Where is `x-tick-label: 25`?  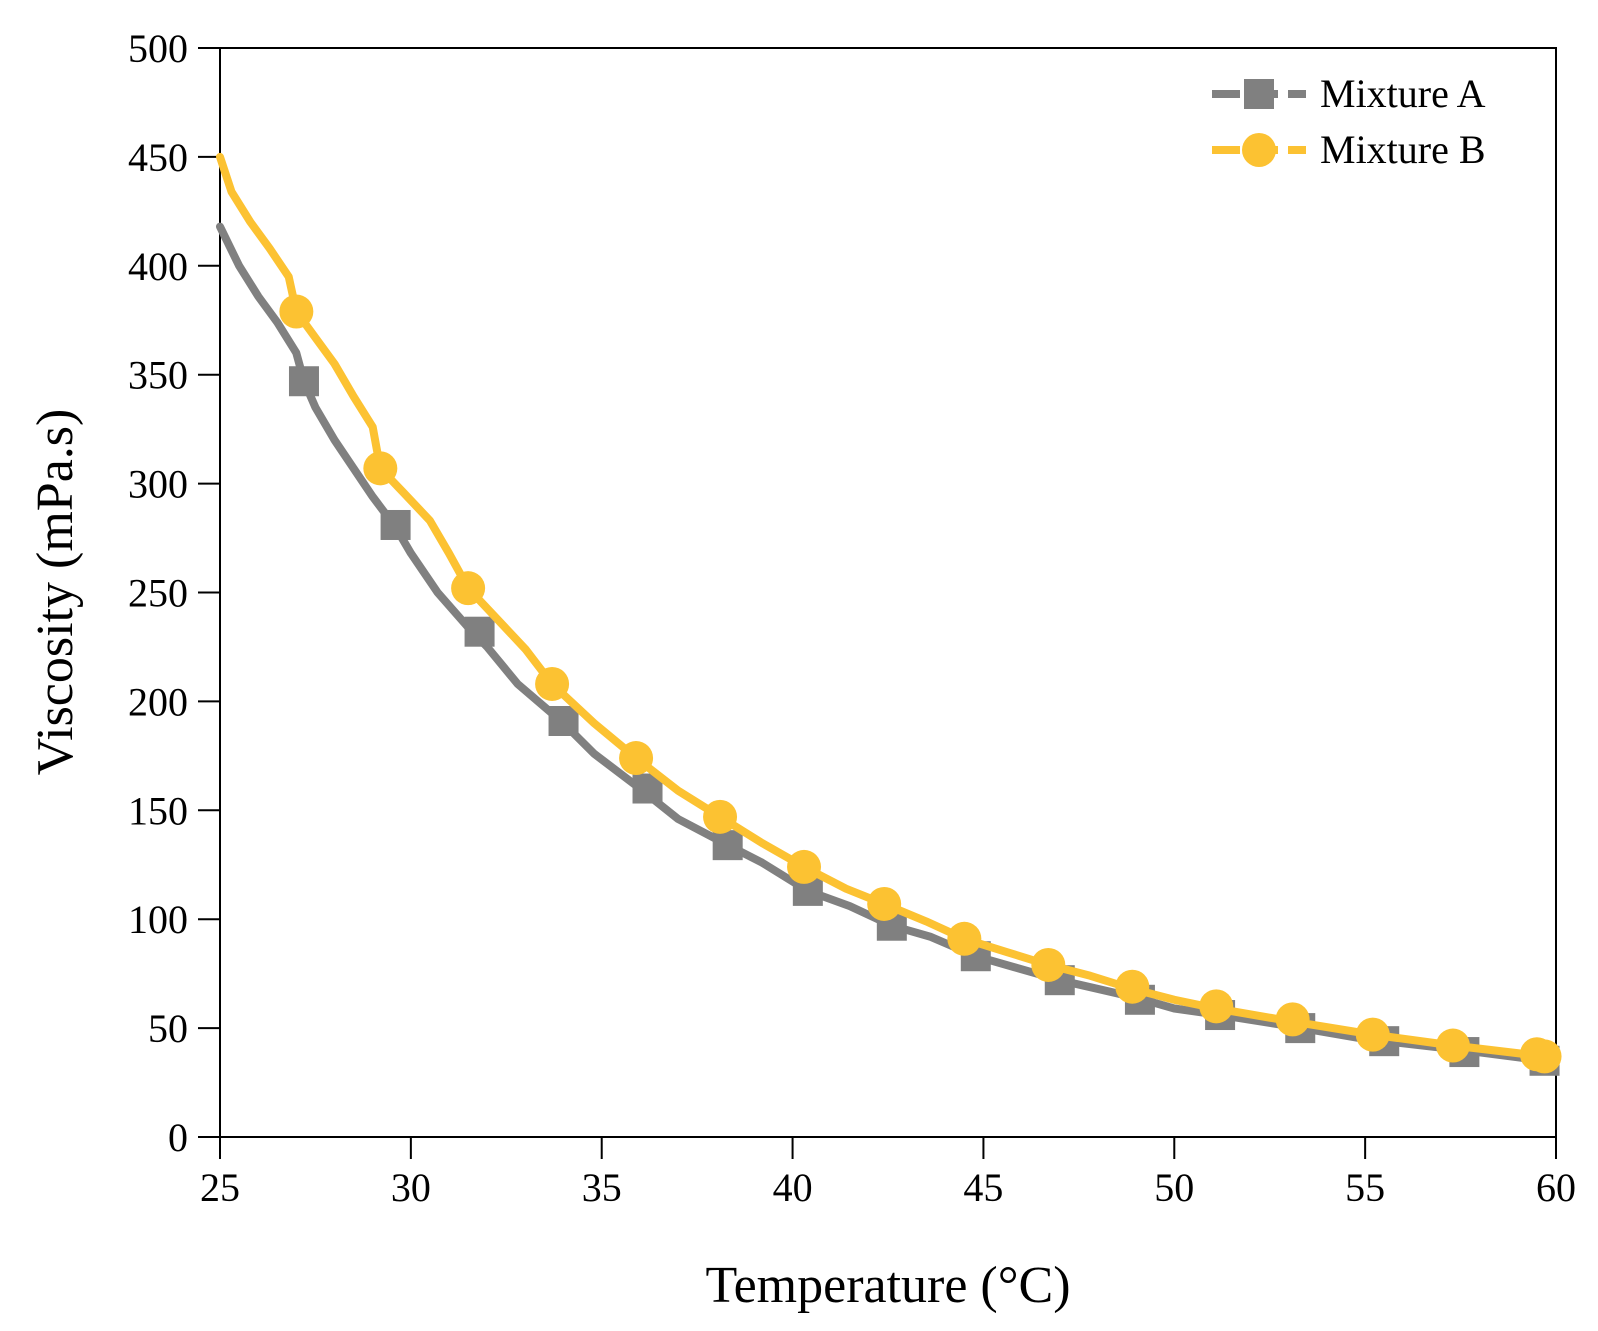 x-tick-label: 25 is located at coordinates (220, 1187).